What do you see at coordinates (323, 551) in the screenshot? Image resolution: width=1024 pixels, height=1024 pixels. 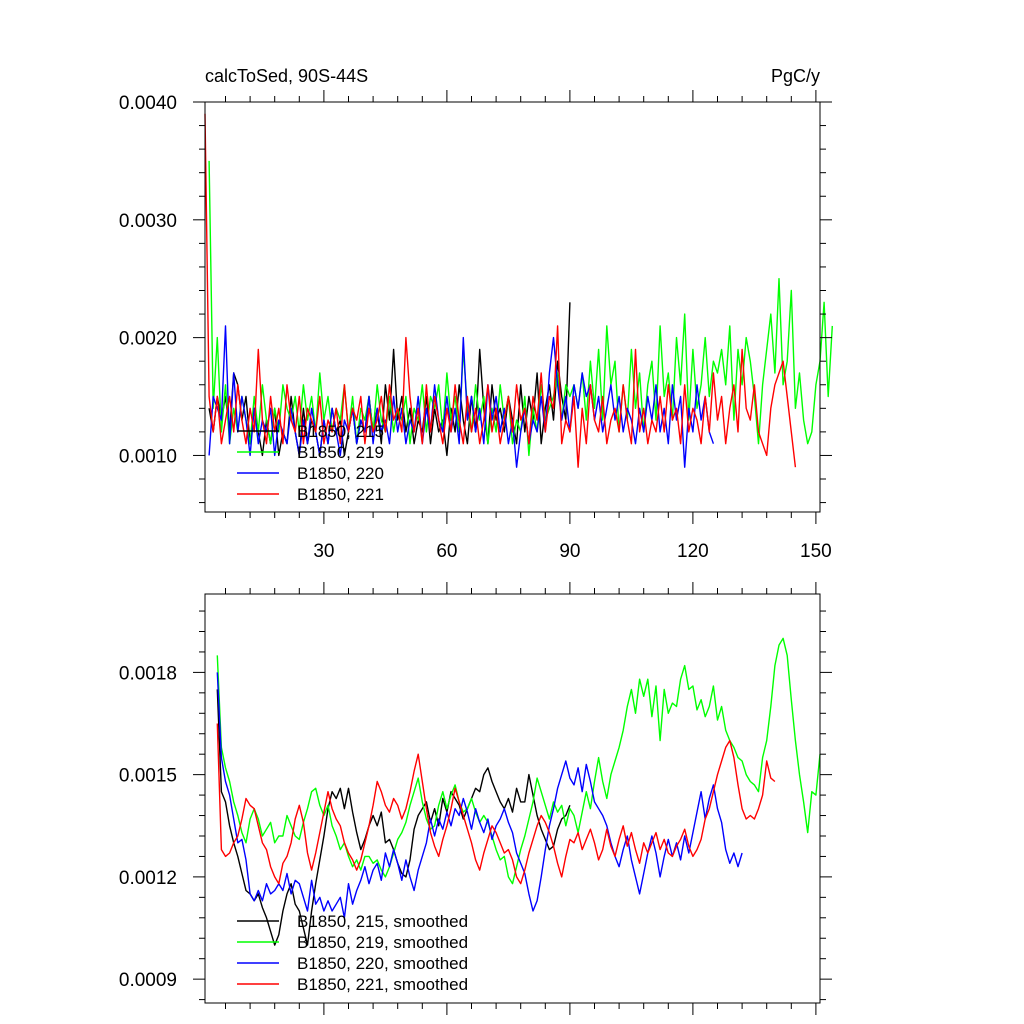 I see `x-tick-label: 30` at bounding box center [323, 551].